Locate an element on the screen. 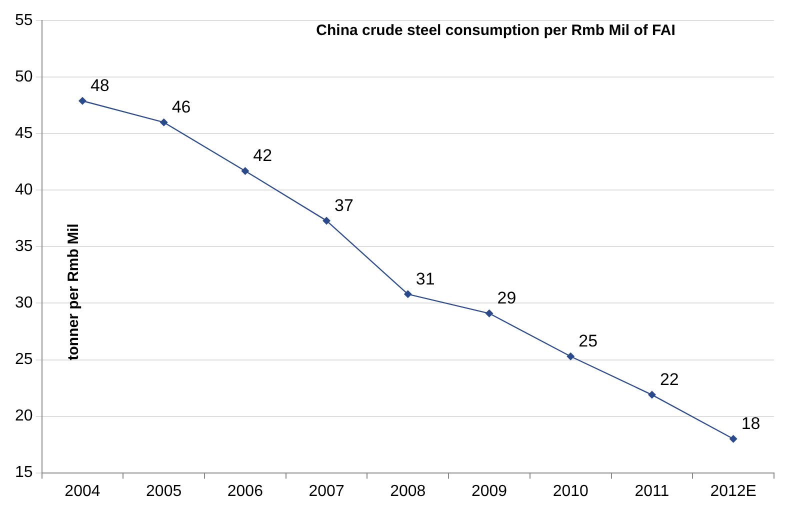  data-label: 46 is located at coordinates (181, 107).